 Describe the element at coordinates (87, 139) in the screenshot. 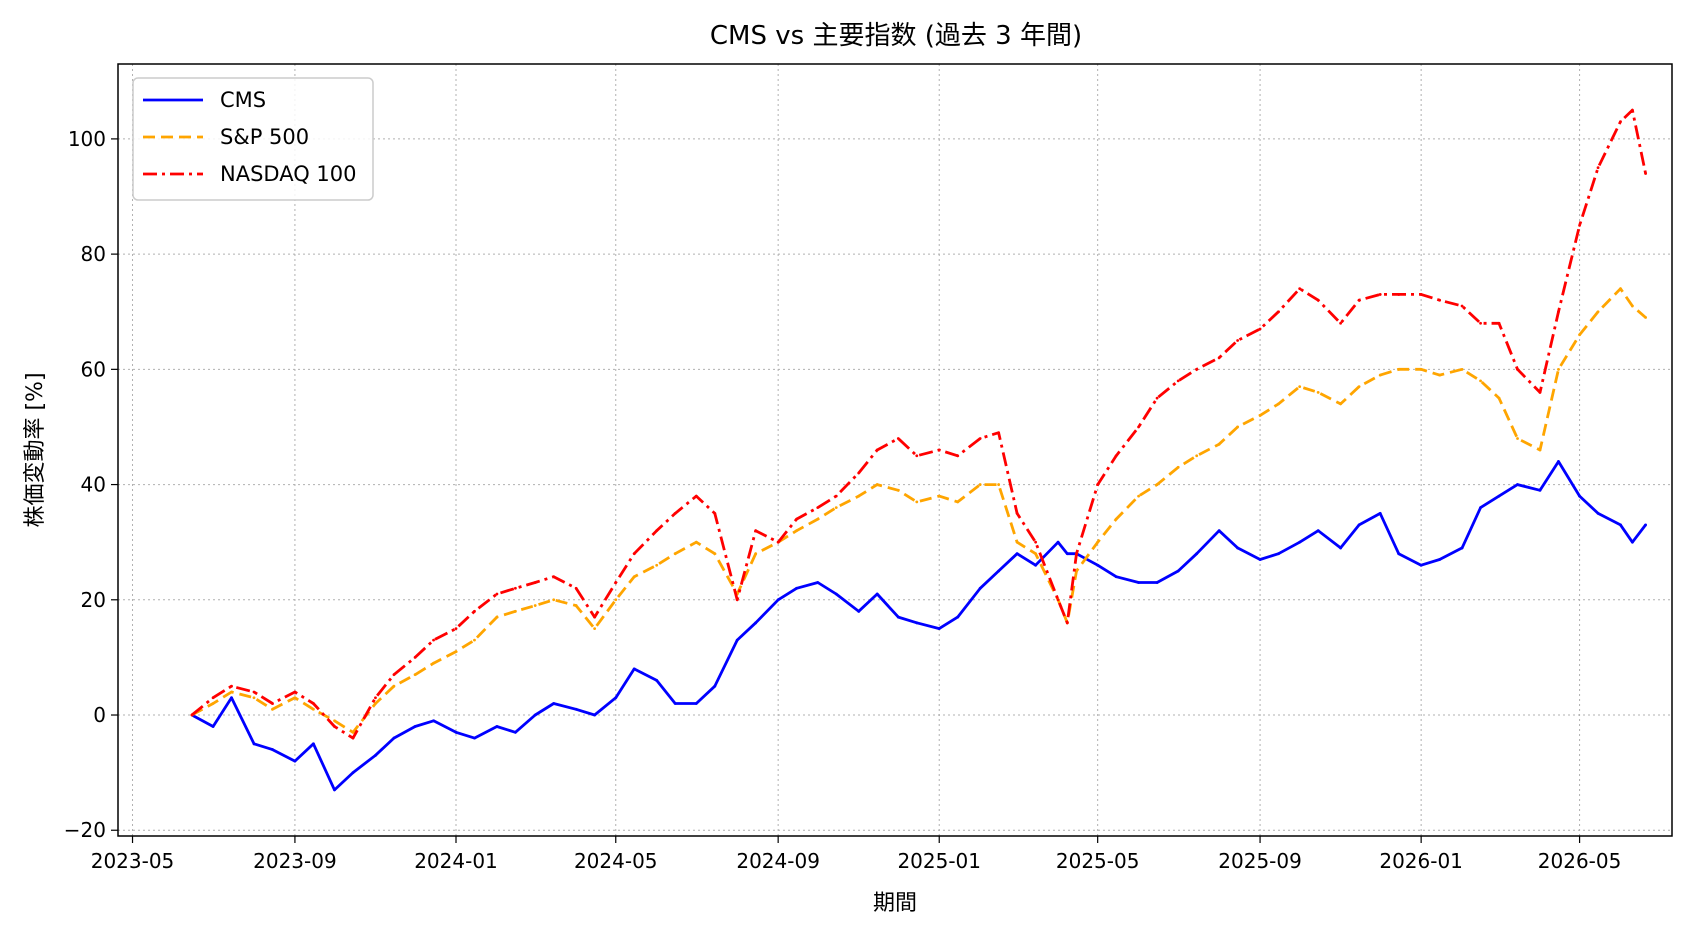

I see `y-tick-label: 100` at that location.